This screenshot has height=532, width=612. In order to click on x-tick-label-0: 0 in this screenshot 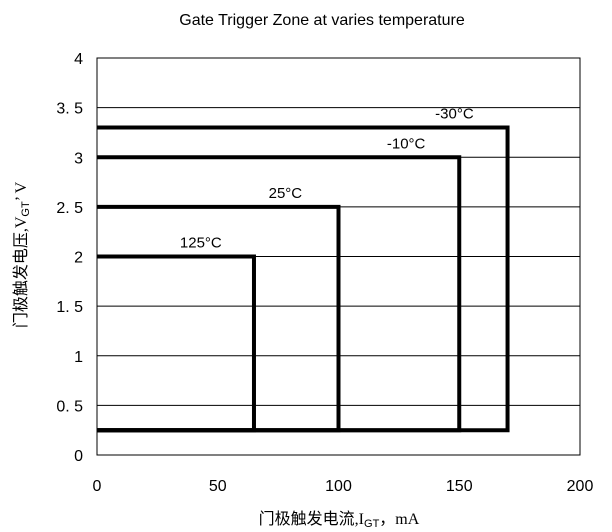, I will do `click(97, 486)`.